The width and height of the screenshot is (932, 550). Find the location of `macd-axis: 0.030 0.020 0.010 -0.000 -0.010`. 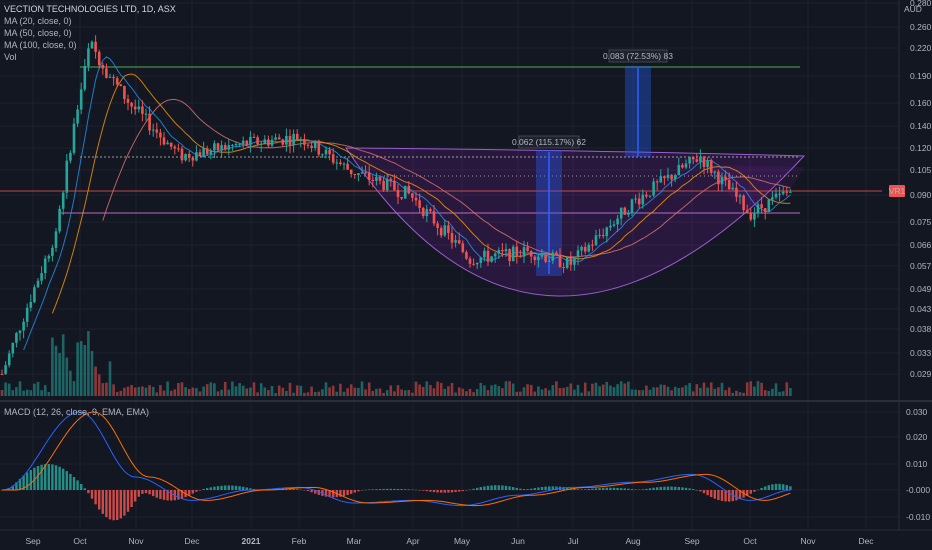

macd-axis: 0.030 0.020 0.010 -0.000 -0.010 is located at coordinates (918, 464).